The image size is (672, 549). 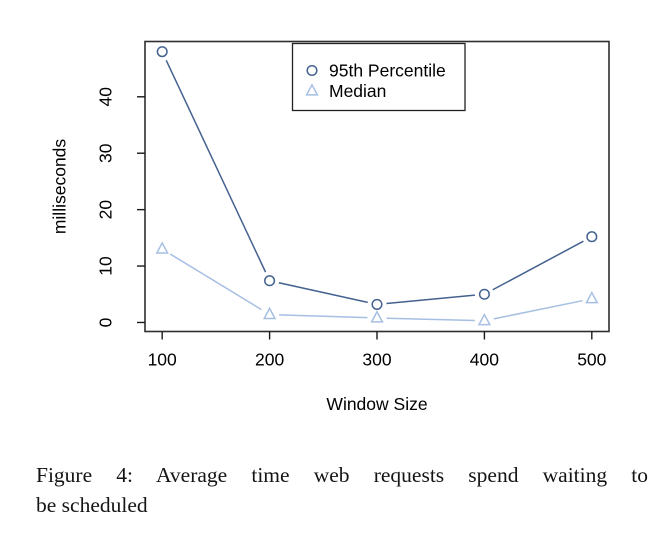 I want to click on legend-item: 95th Percentile, so click(x=376, y=71).